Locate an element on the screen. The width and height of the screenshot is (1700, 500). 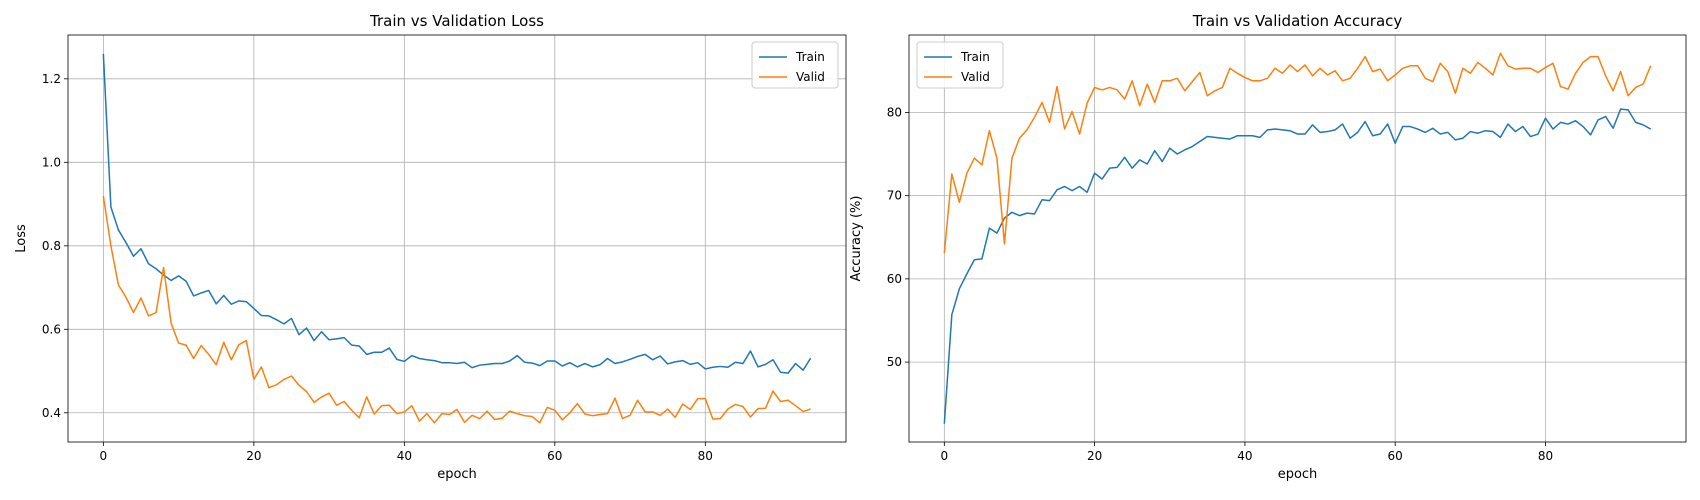
chart-title: Train vs Validation Loss is located at coordinates (456, 21).